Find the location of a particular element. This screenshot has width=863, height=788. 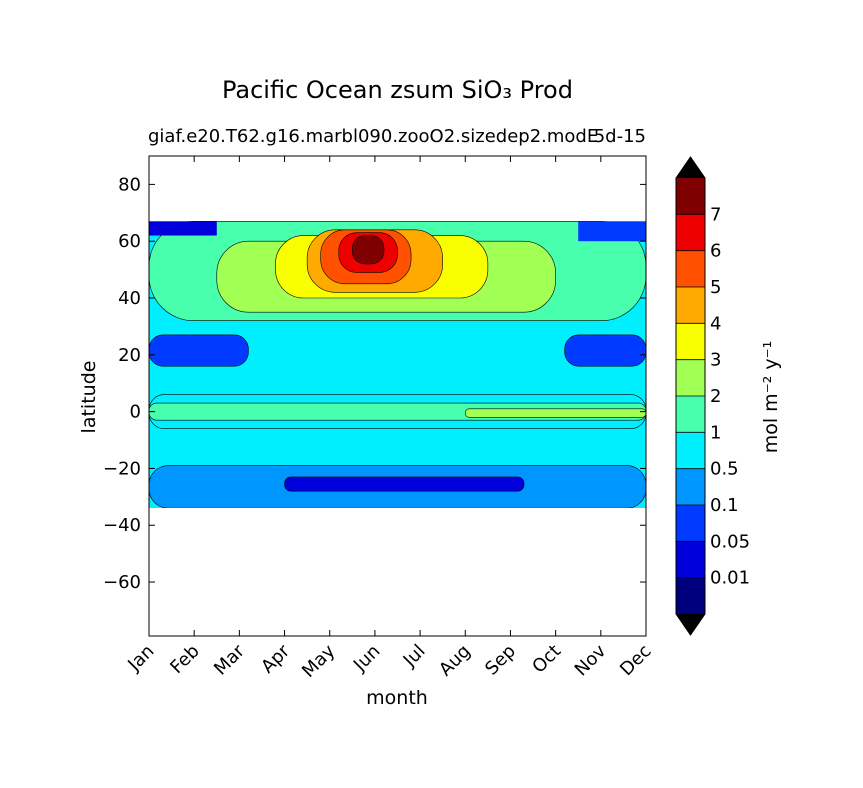

colorbar-extend-min is located at coordinates (690, 624).